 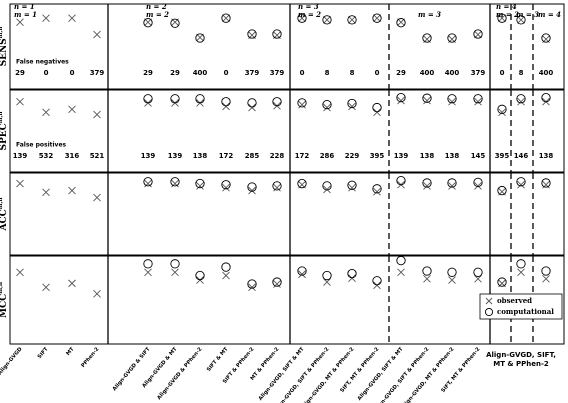 I want to click on y-axis-label-main: SENS, so click(x=4, y=52).